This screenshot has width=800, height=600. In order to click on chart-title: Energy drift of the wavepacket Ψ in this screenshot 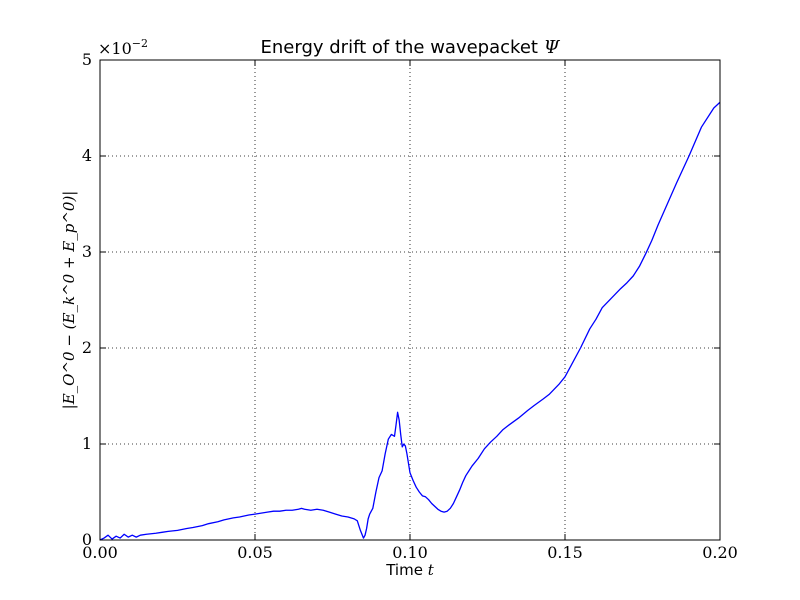, I will do `click(411, 47)`.